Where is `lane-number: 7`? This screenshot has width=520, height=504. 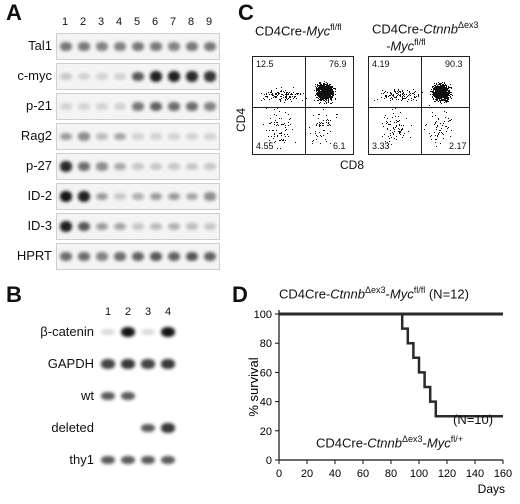 lane-number: 7 is located at coordinates (173, 22).